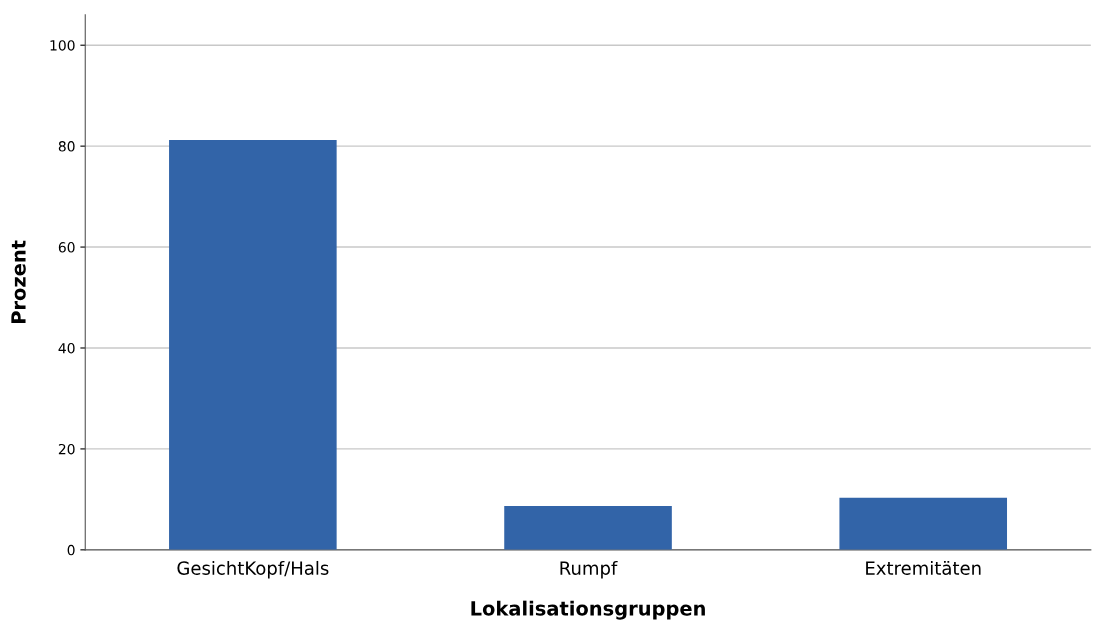 The width and height of the screenshot is (1093, 622). I want to click on x-tick-label: Rumpf, so click(589, 569).